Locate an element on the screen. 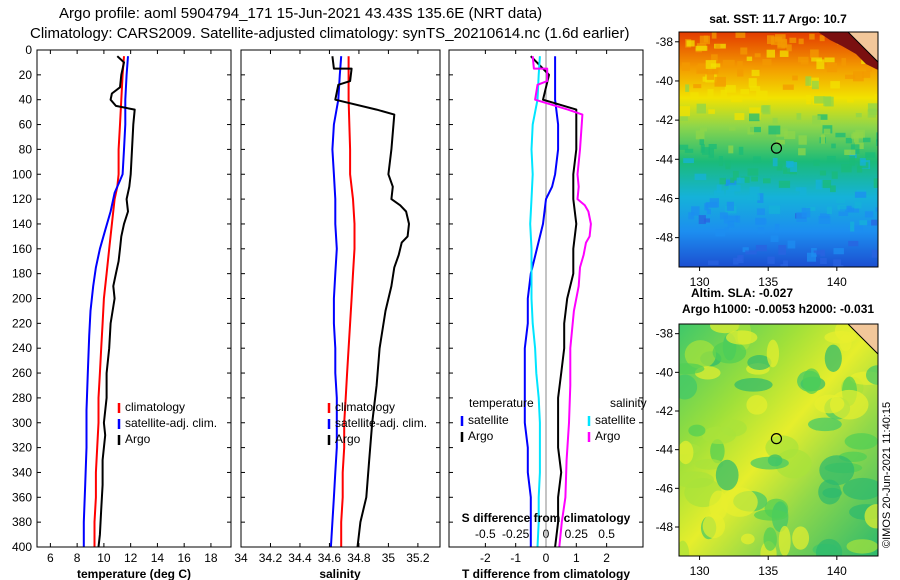 The image size is (900, 580). depth-tick-label: 240 is located at coordinates (22, 348).